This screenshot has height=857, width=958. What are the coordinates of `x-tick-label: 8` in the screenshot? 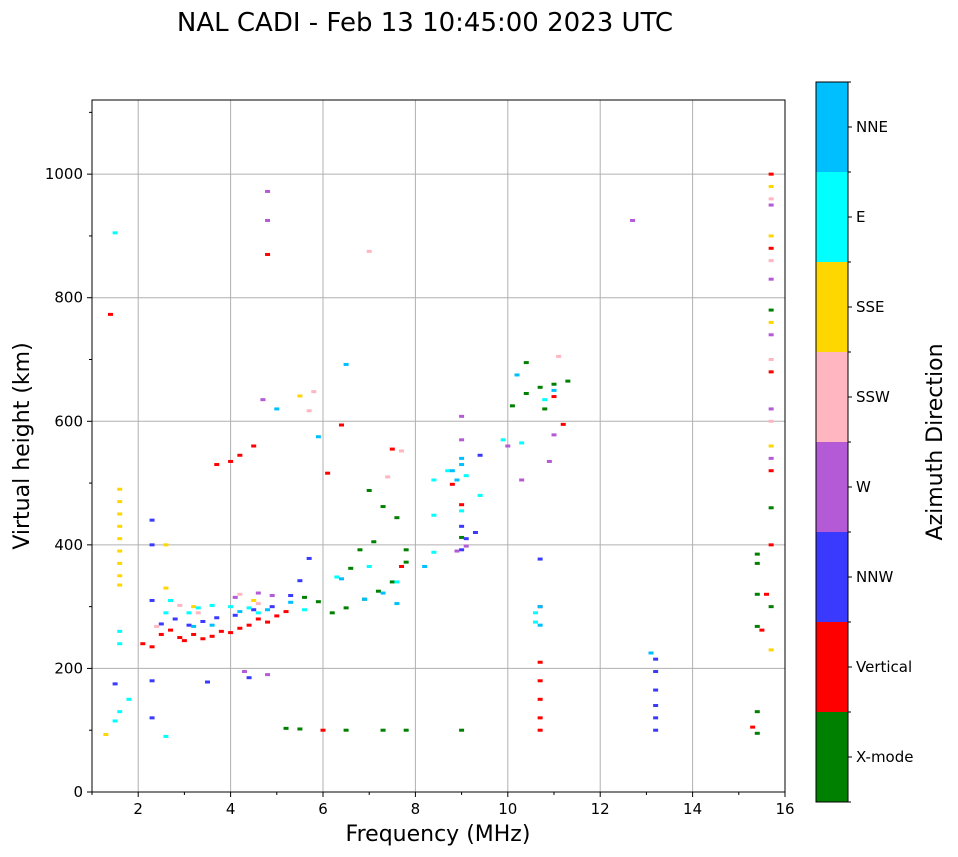 It's located at (416, 809).